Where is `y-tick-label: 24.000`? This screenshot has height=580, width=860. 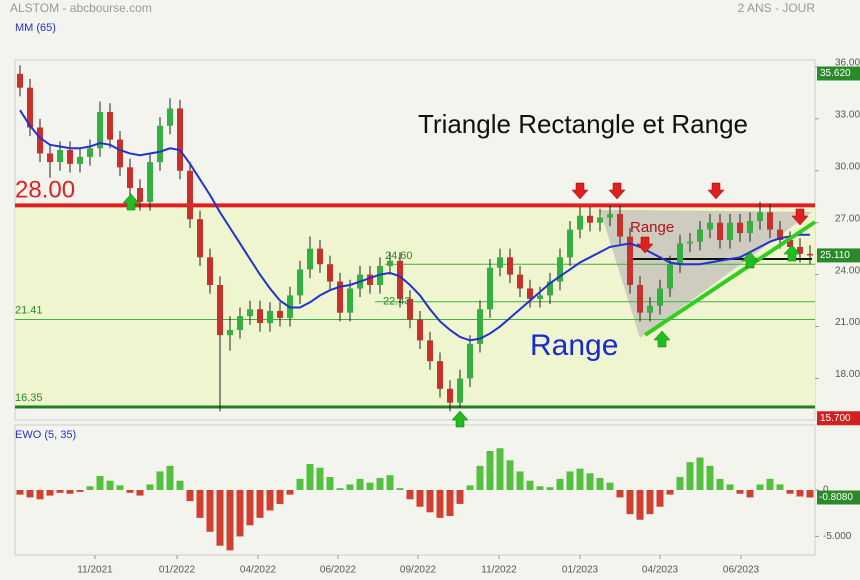 y-tick-label: 24.000 is located at coordinates (847, 270).